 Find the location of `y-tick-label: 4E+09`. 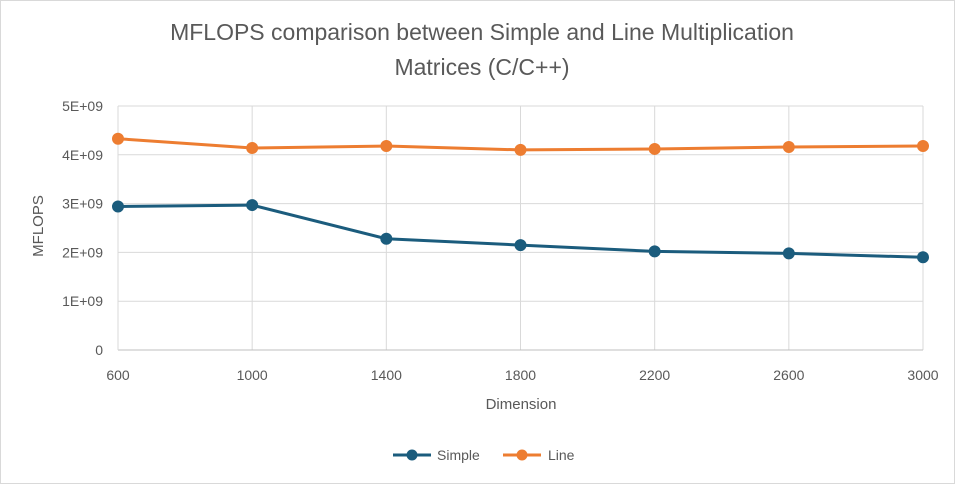

y-tick-label: 4E+09 is located at coordinates (82, 155).